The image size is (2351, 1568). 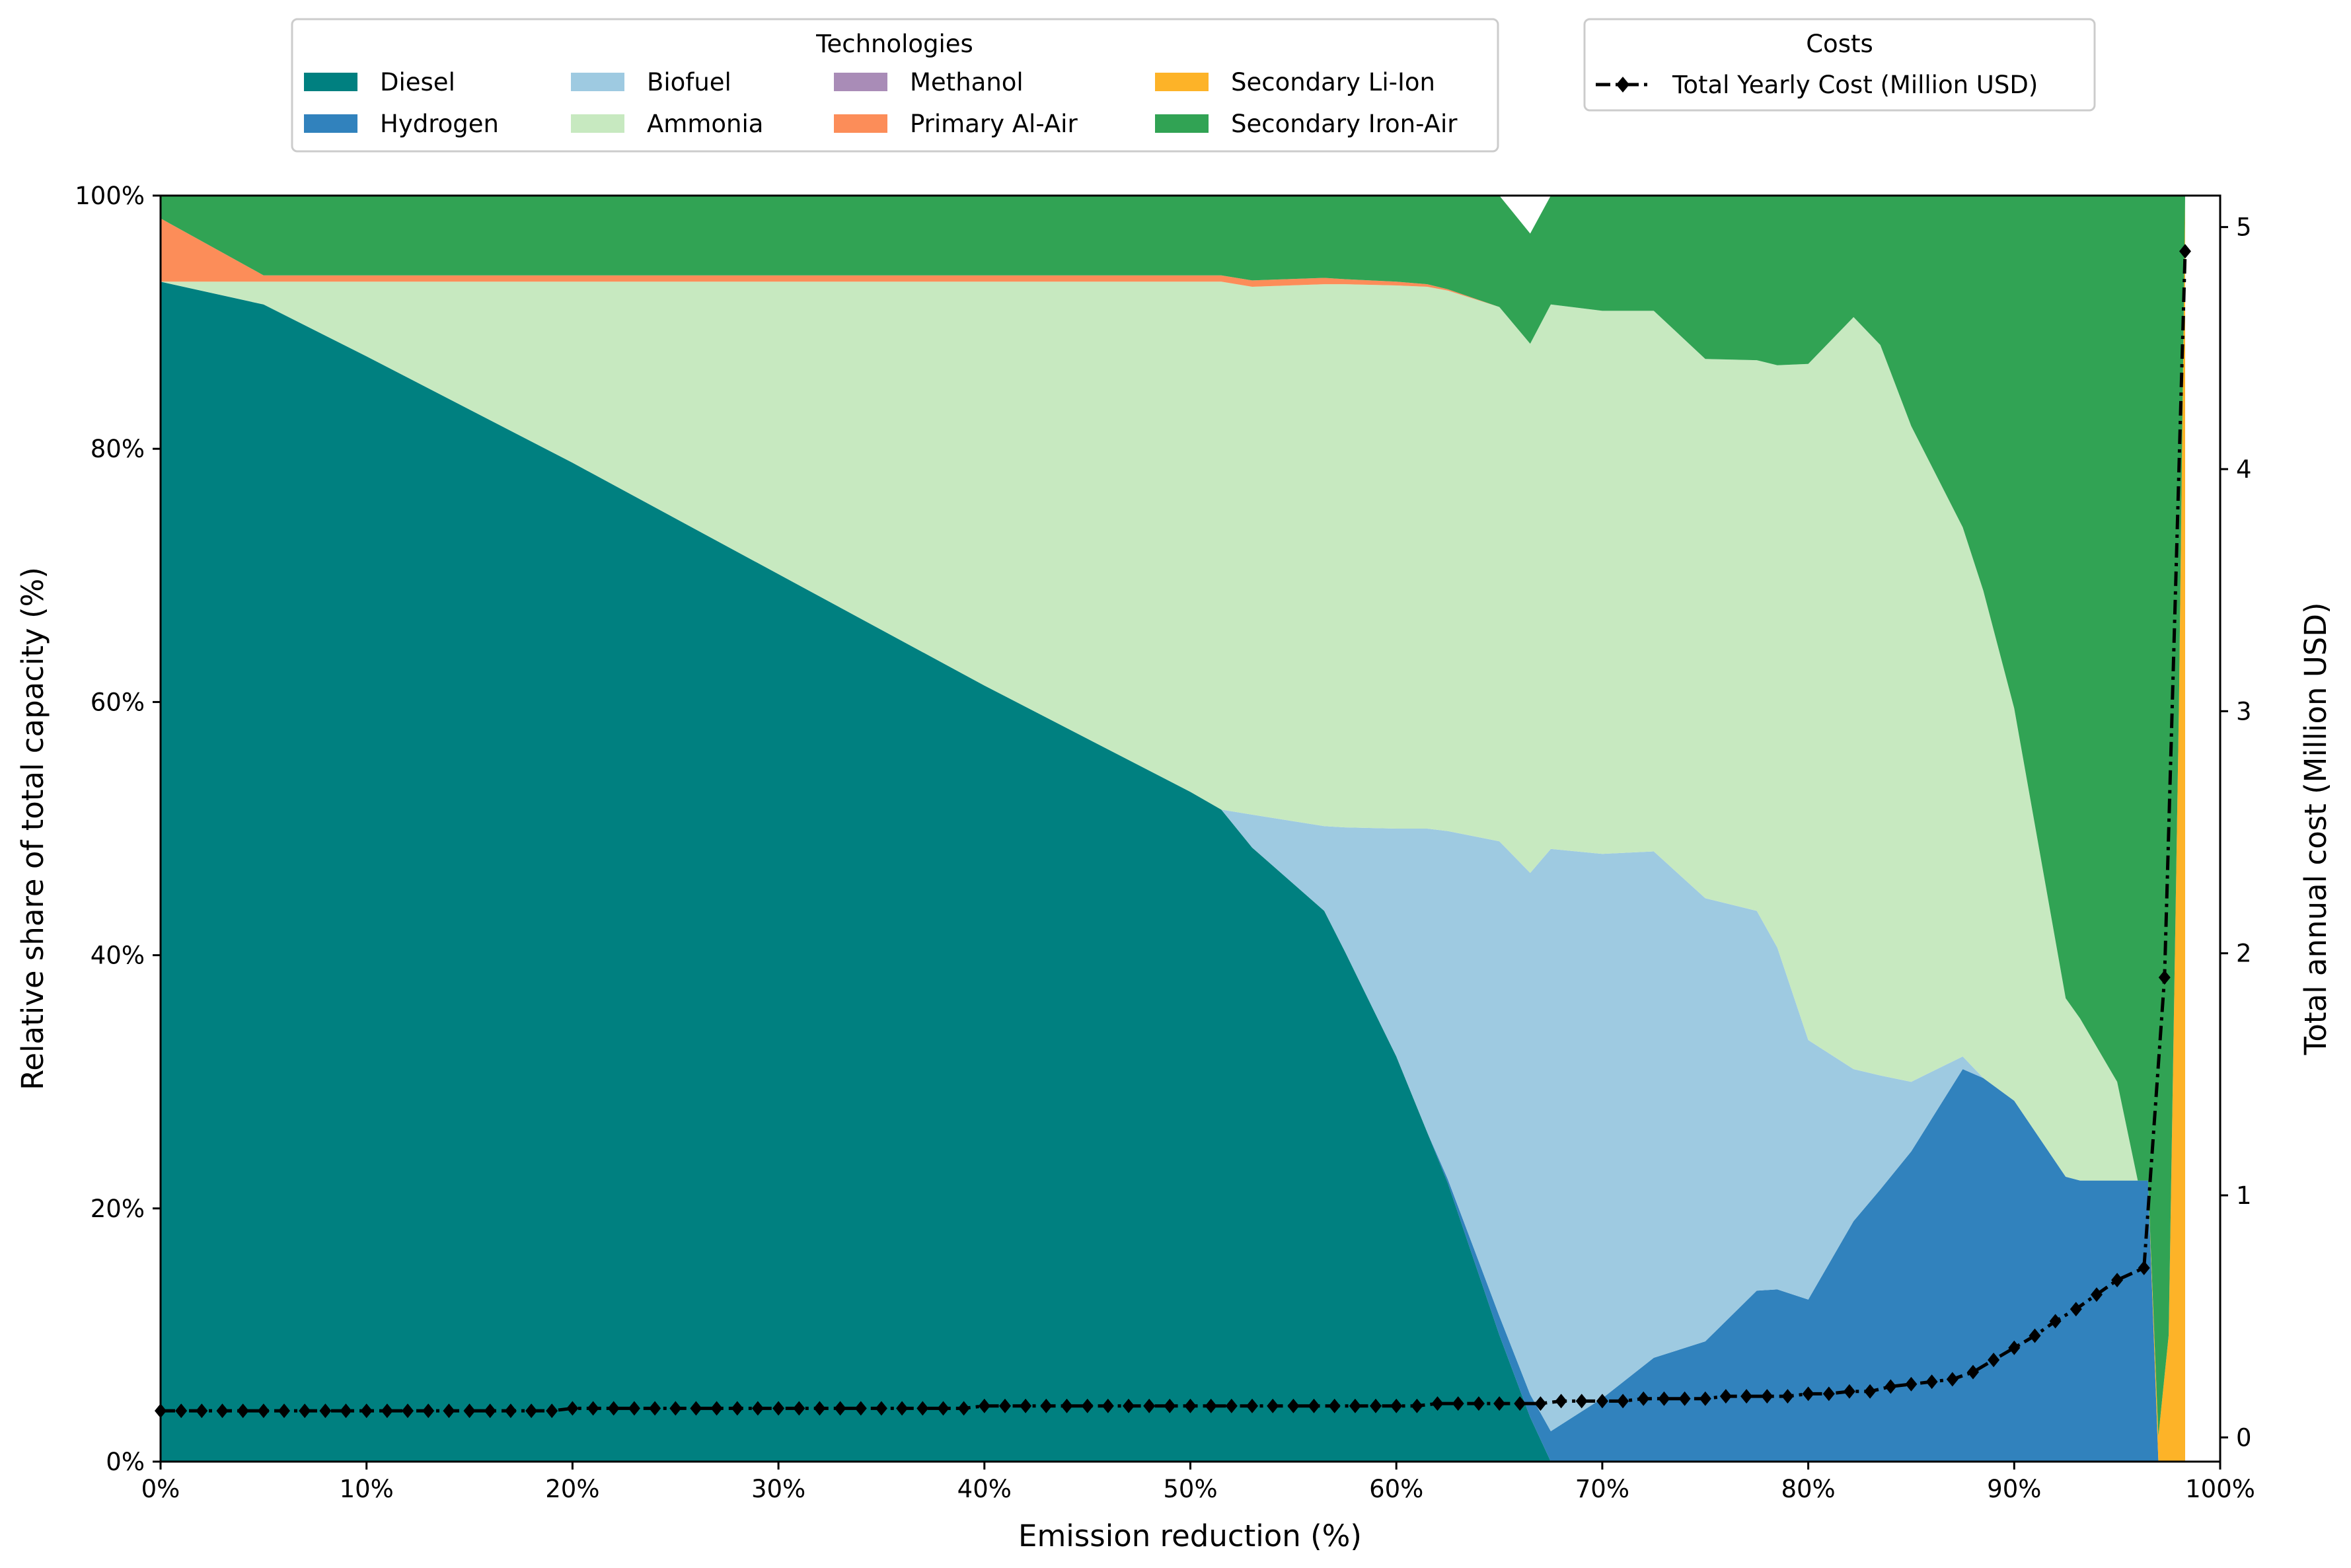 What do you see at coordinates (689, 82) in the screenshot?
I see `legend-label-biofuel: Biofuel` at bounding box center [689, 82].